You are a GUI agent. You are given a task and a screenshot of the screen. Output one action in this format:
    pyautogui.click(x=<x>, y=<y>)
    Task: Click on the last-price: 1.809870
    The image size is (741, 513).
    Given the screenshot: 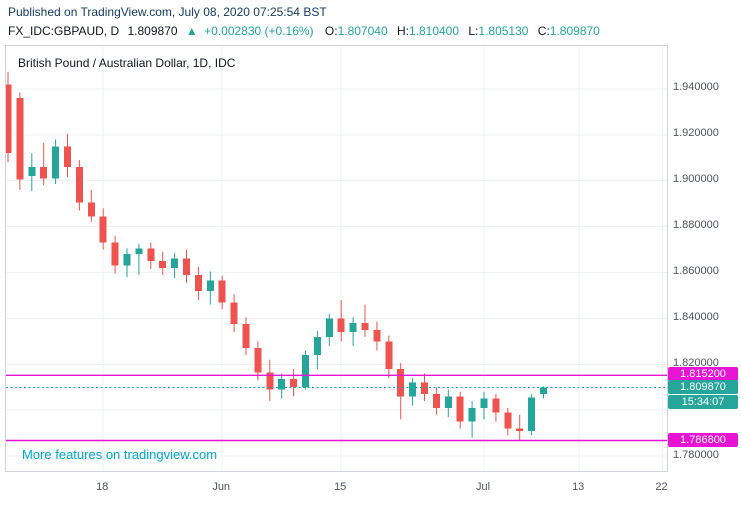 What is the action you would take?
    pyautogui.click(x=152, y=31)
    